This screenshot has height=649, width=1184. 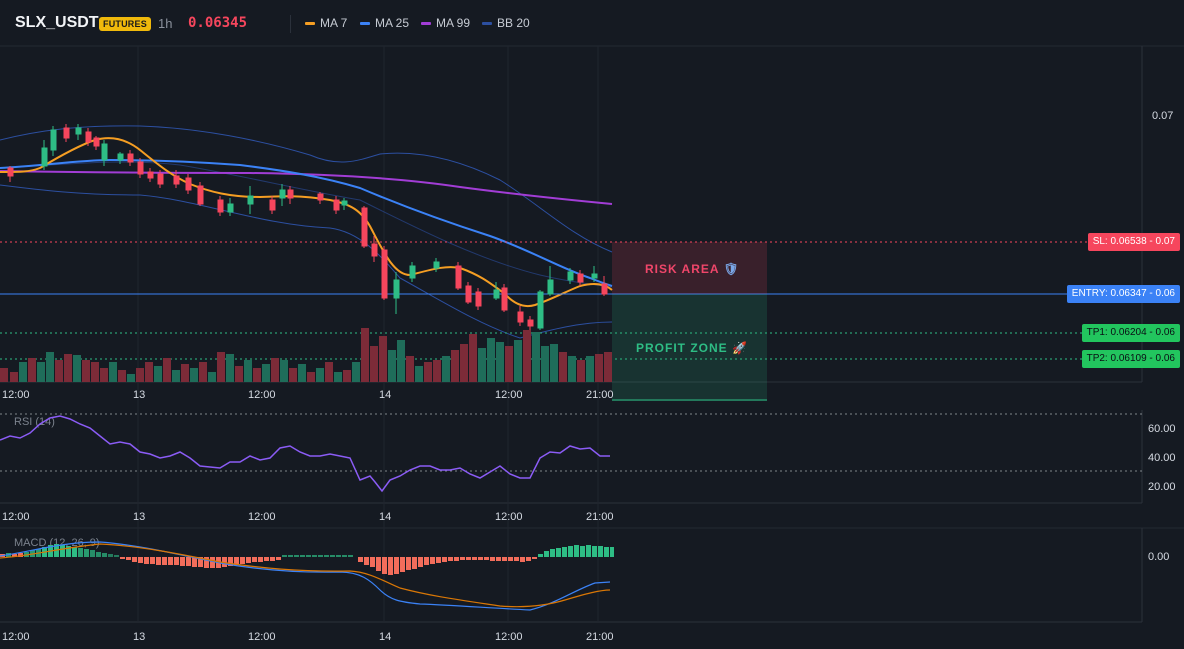 What do you see at coordinates (139, 637) in the screenshot?
I see `macd-time-2: 13` at bounding box center [139, 637].